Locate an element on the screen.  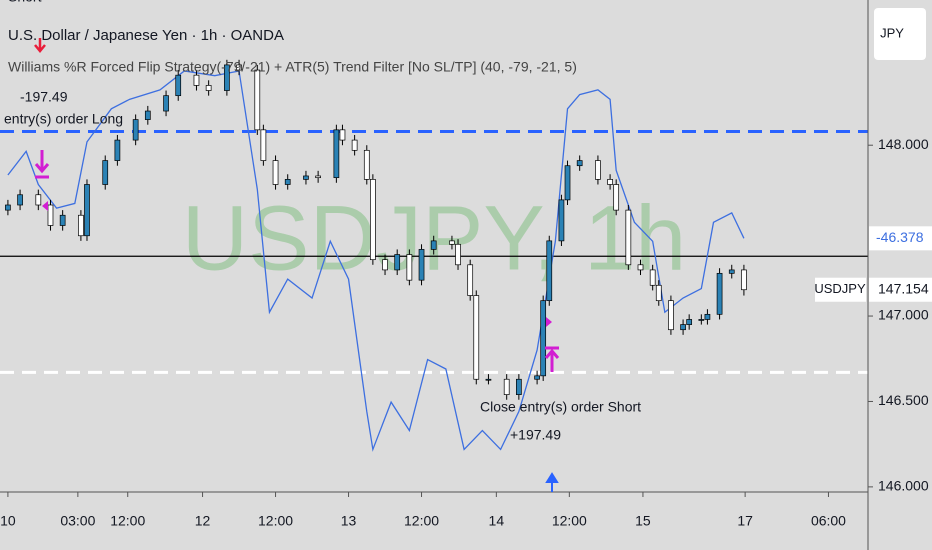
close-short-arrow is located at coordinates (552, 359).